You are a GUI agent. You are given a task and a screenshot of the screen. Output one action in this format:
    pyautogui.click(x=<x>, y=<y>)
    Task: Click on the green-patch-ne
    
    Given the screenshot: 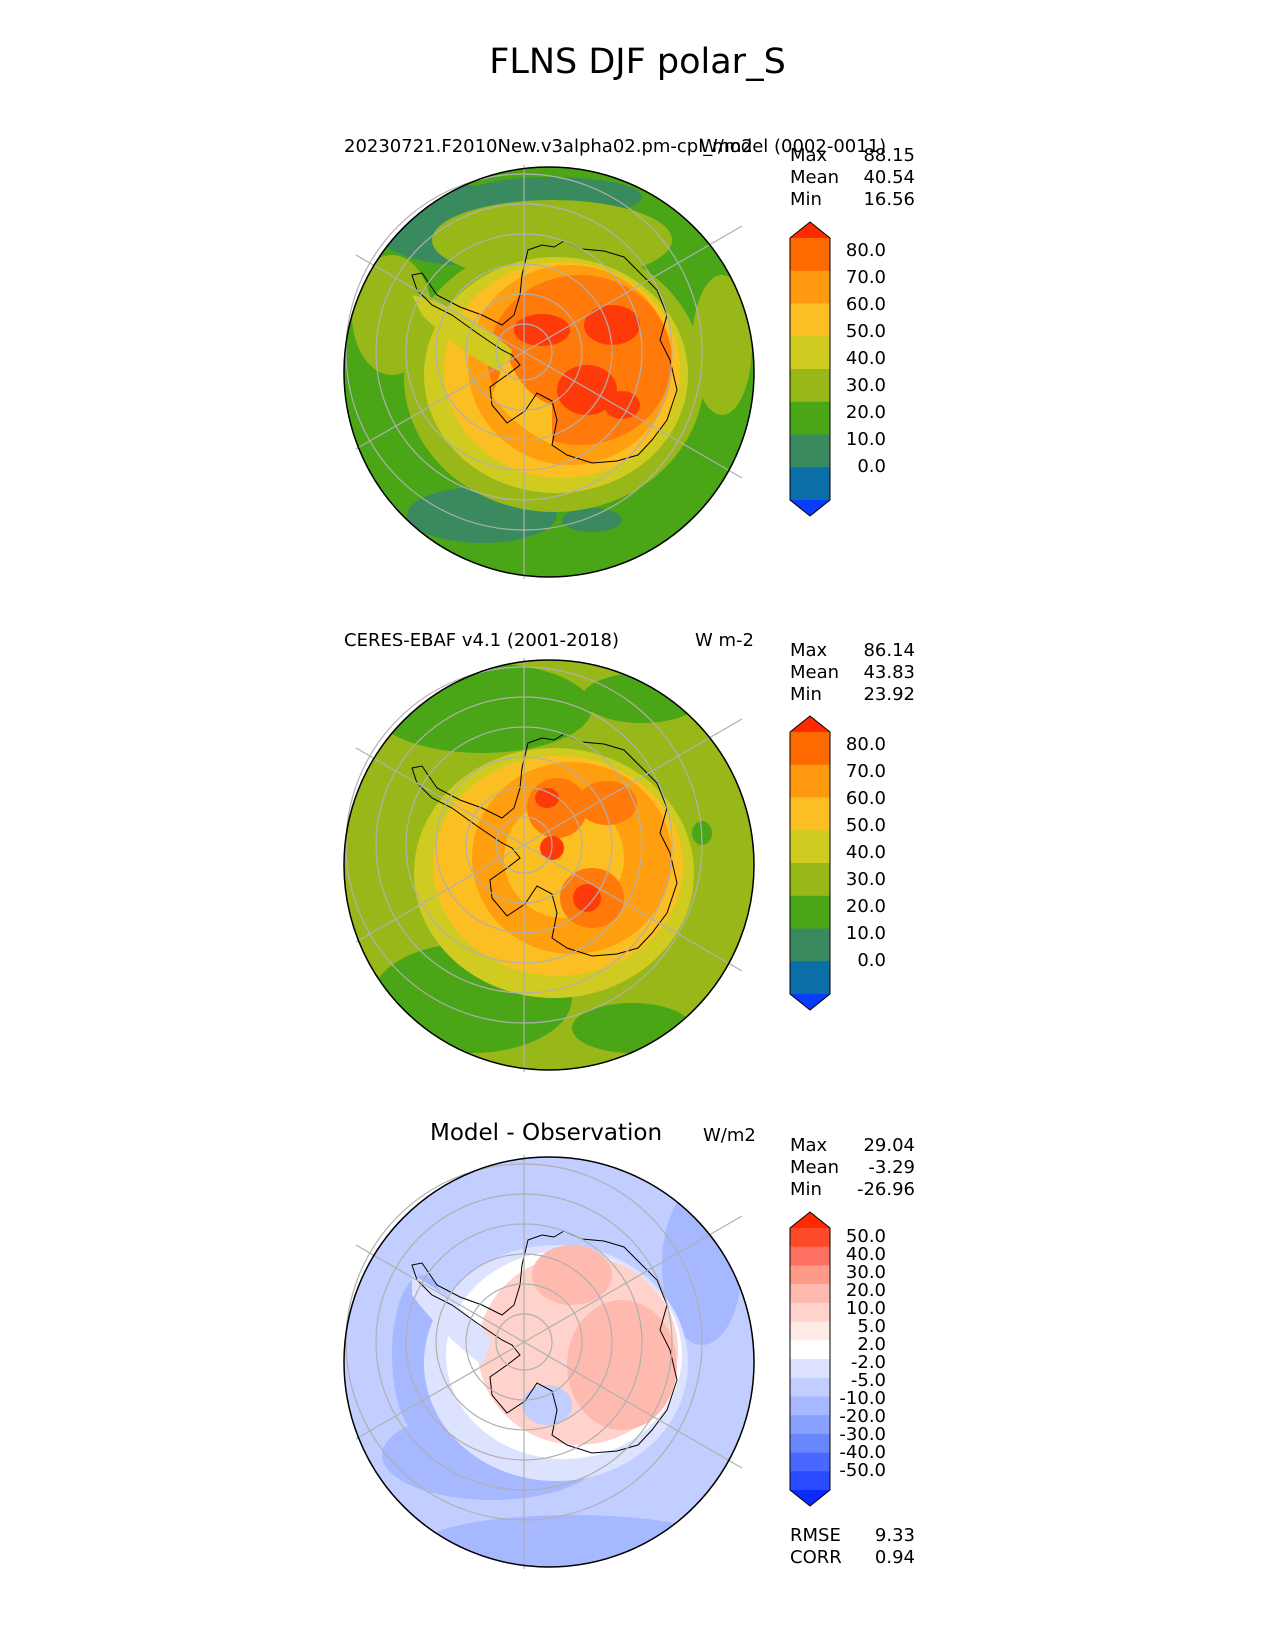 What is the action you would take?
    pyautogui.click(x=642, y=698)
    